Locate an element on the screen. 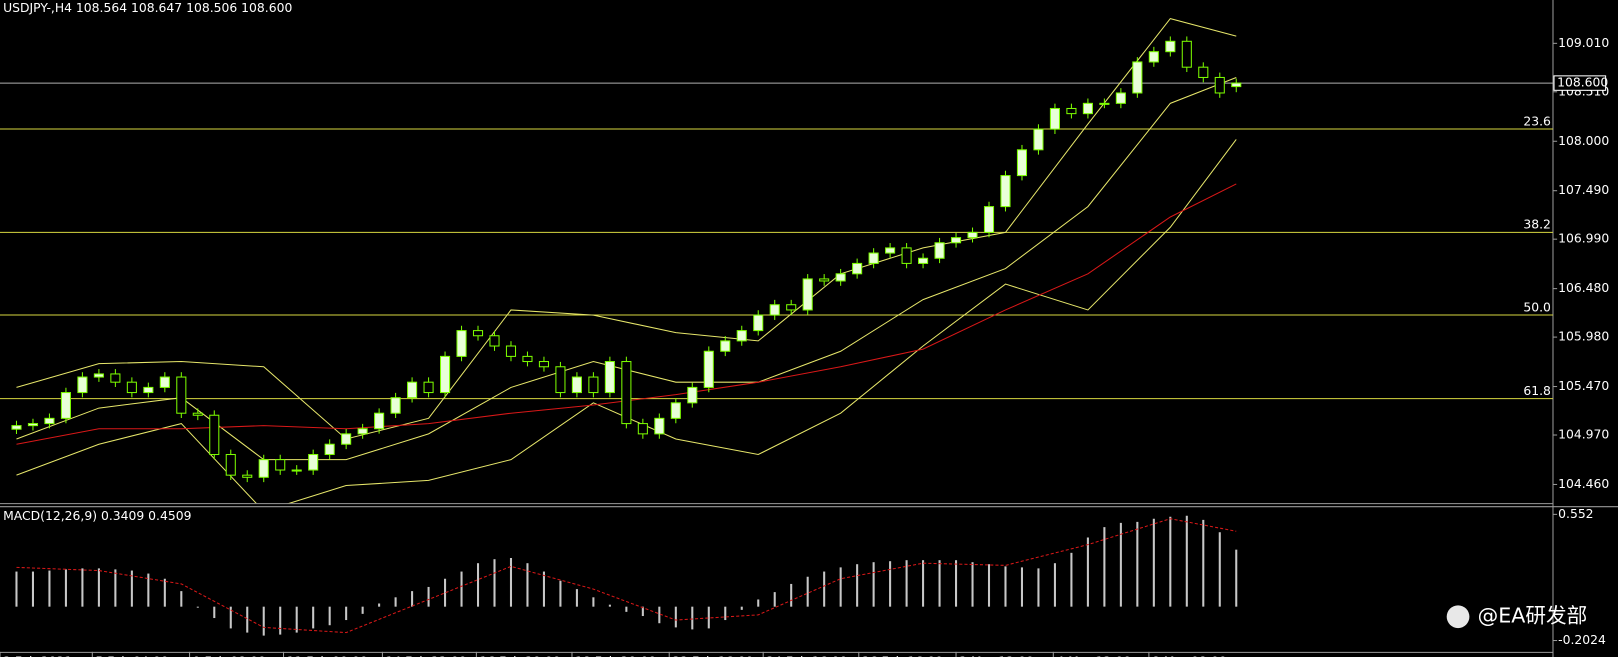  x-tick-label: 26 Feb 16:00 is located at coordinates (902, 656).